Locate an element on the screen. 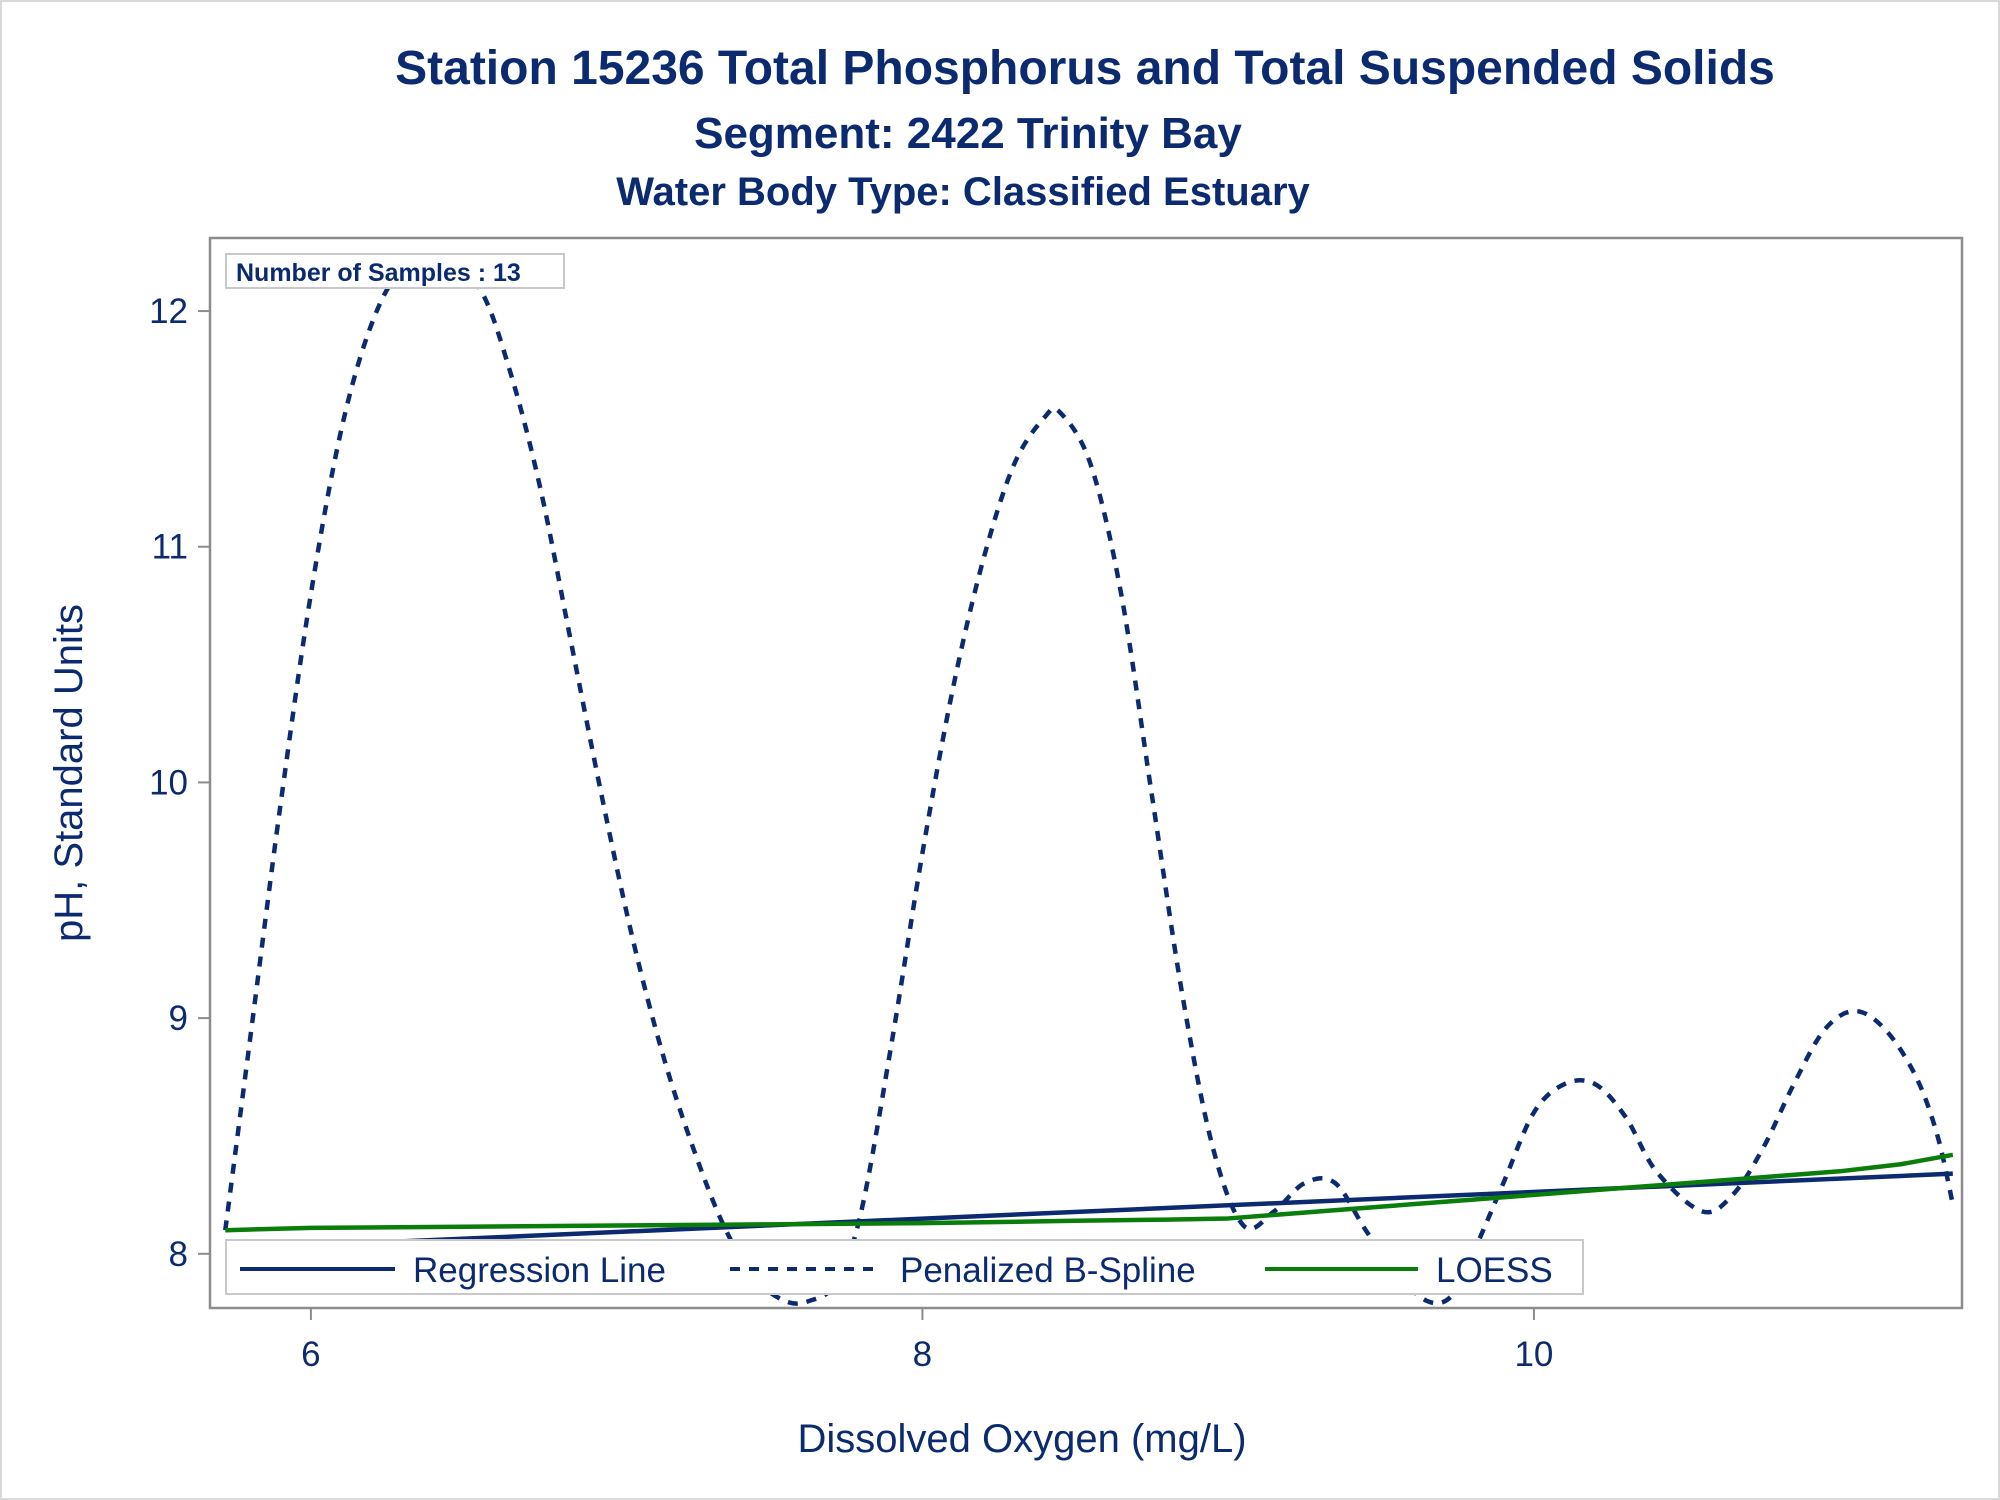 Image resolution: width=2000 pixels, height=1500 pixels. y-tick-label: 9 is located at coordinates (178, 1018).